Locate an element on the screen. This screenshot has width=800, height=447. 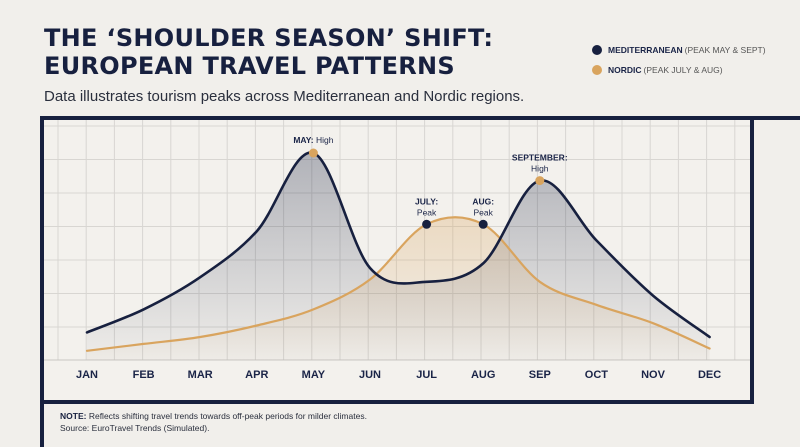
annotation-label: MAY: High is located at coordinates (313, 140).